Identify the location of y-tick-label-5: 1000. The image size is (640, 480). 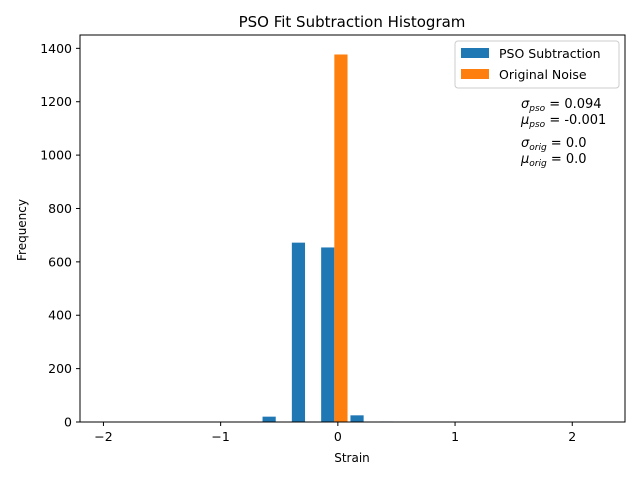
(56, 155).